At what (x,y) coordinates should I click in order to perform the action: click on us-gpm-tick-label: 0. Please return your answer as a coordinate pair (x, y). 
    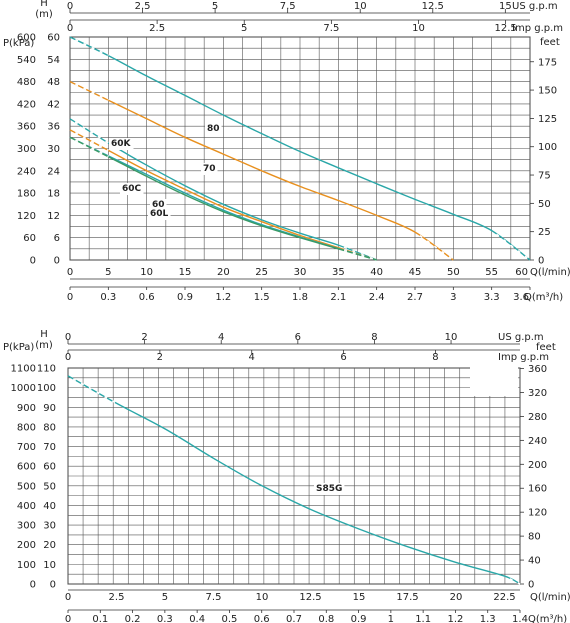
    Looking at the image, I should click on (70, 6).